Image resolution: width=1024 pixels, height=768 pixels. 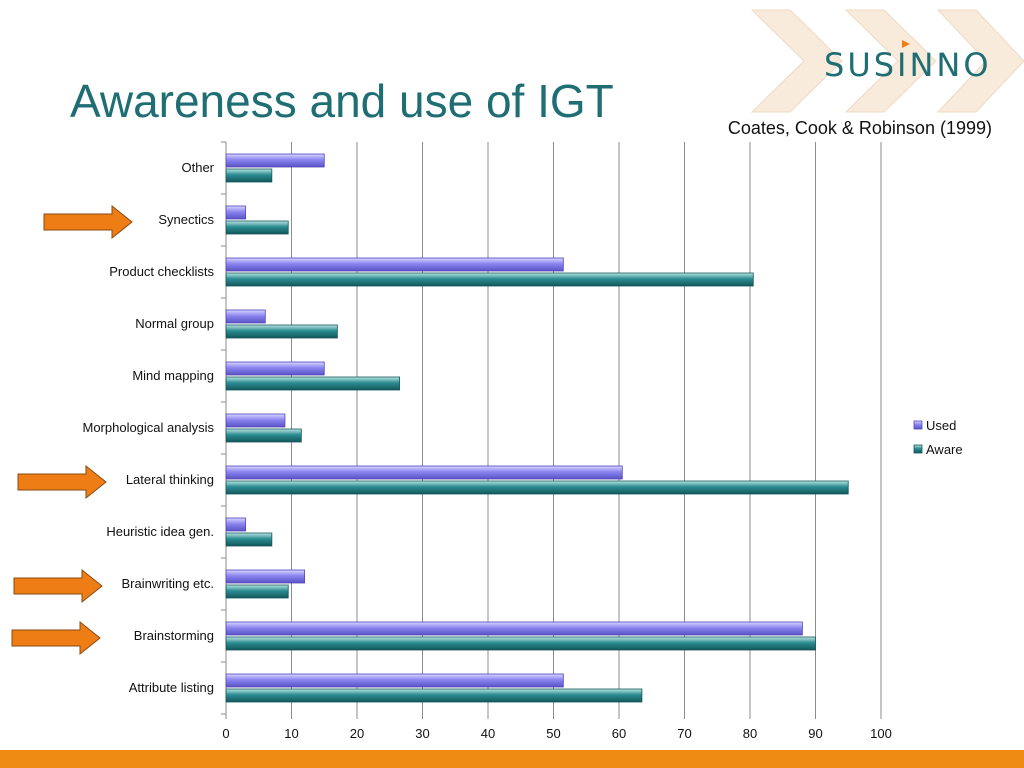 I want to click on x-tick-label: 0, so click(x=225, y=733).